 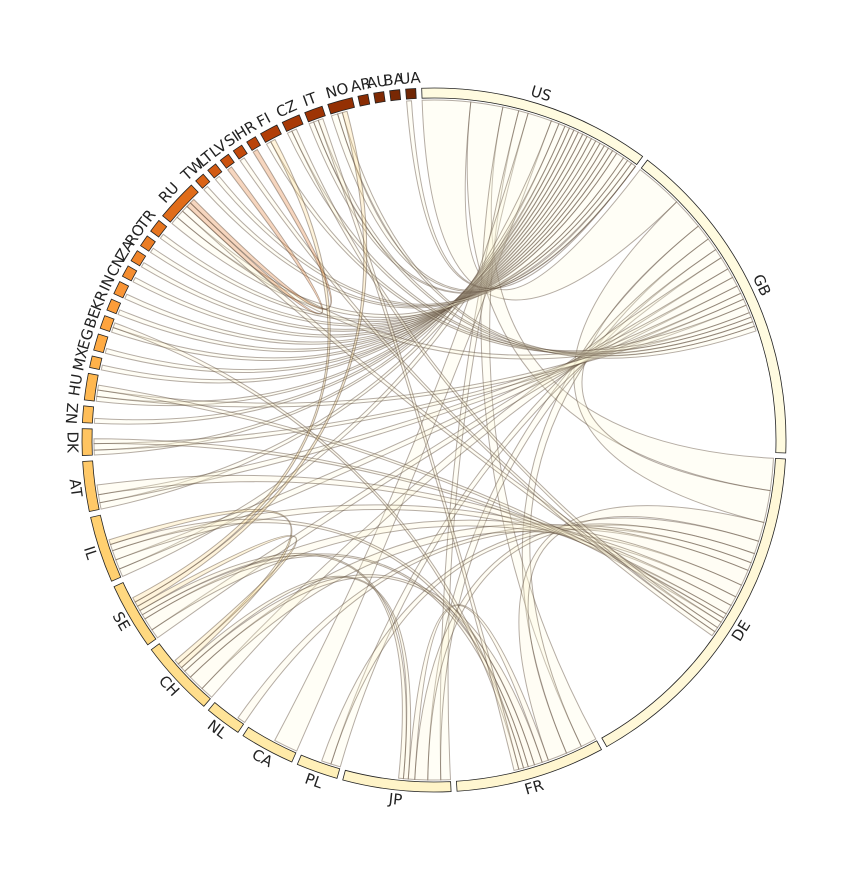 What do you see at coordinates (315, 114) in the screenshot?
I see `arc-it` at bounding box center [315, 114].